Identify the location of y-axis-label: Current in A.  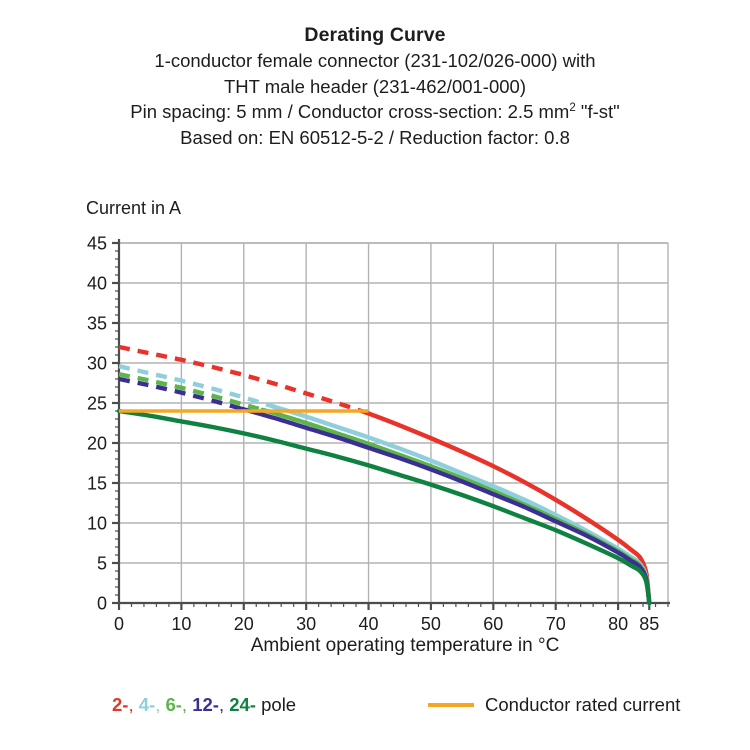
(134, 208).